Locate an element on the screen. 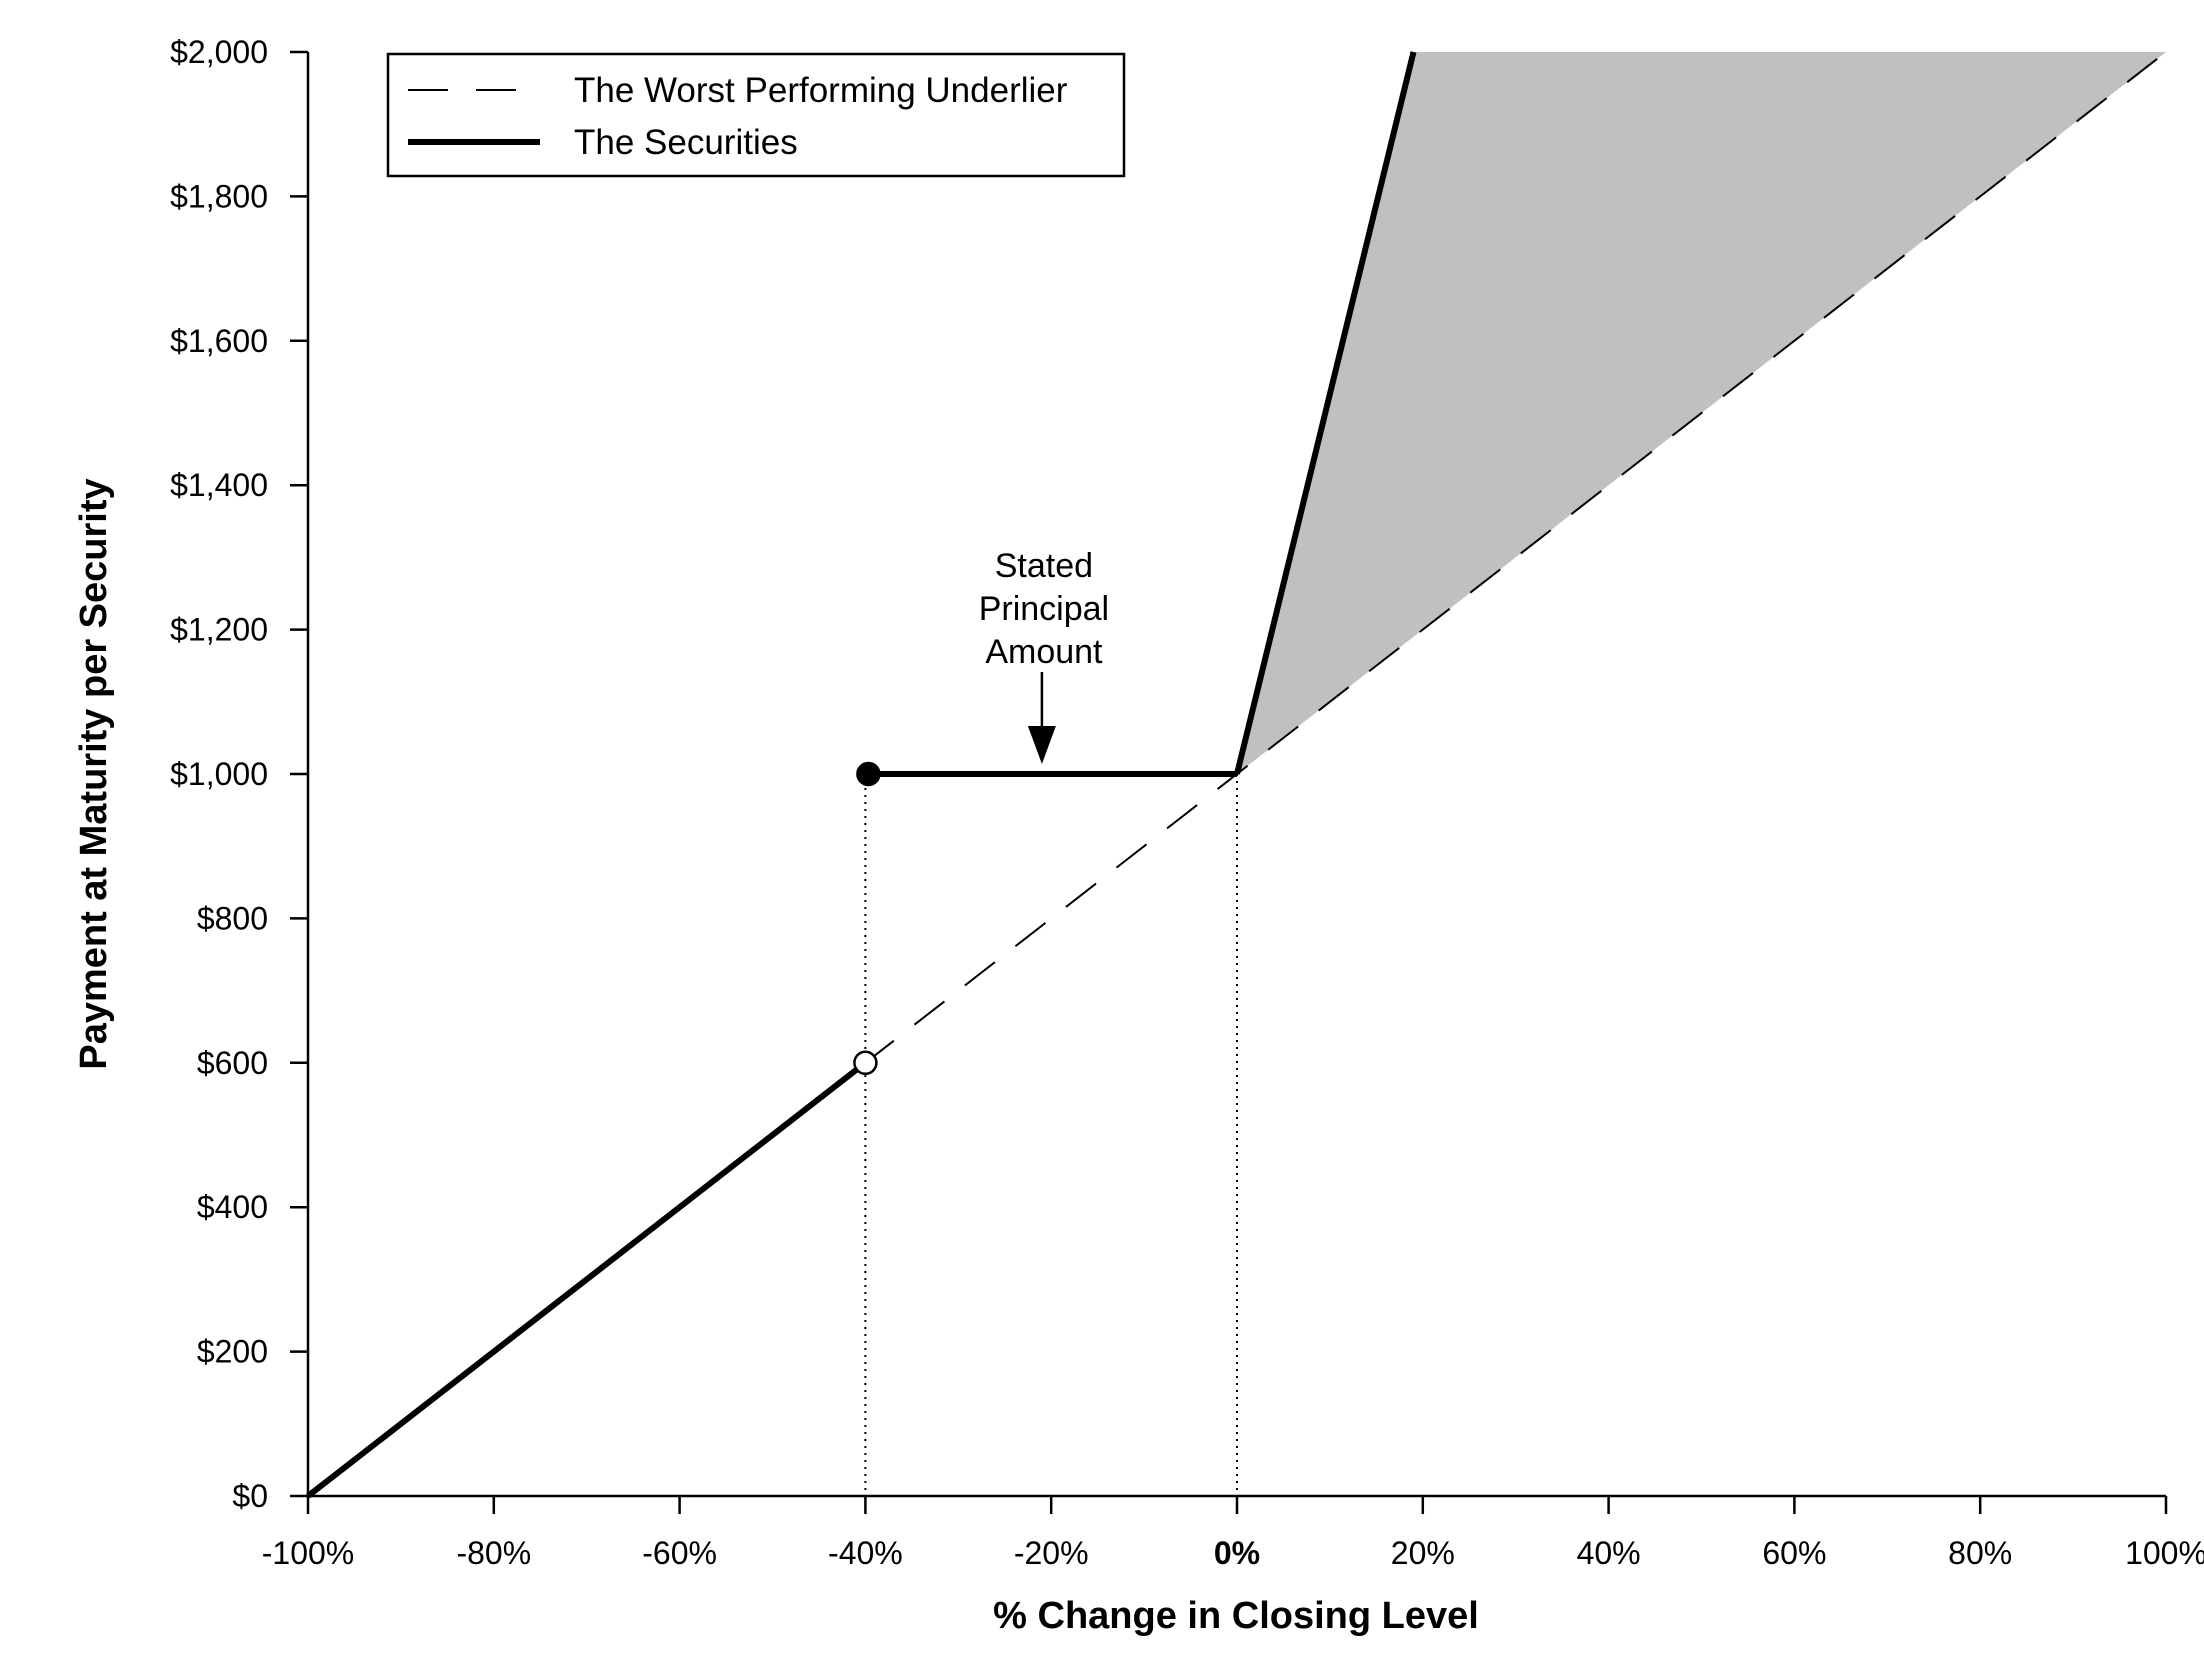  x-tick-label-0: -100% is located at coordinates (308, 1553).